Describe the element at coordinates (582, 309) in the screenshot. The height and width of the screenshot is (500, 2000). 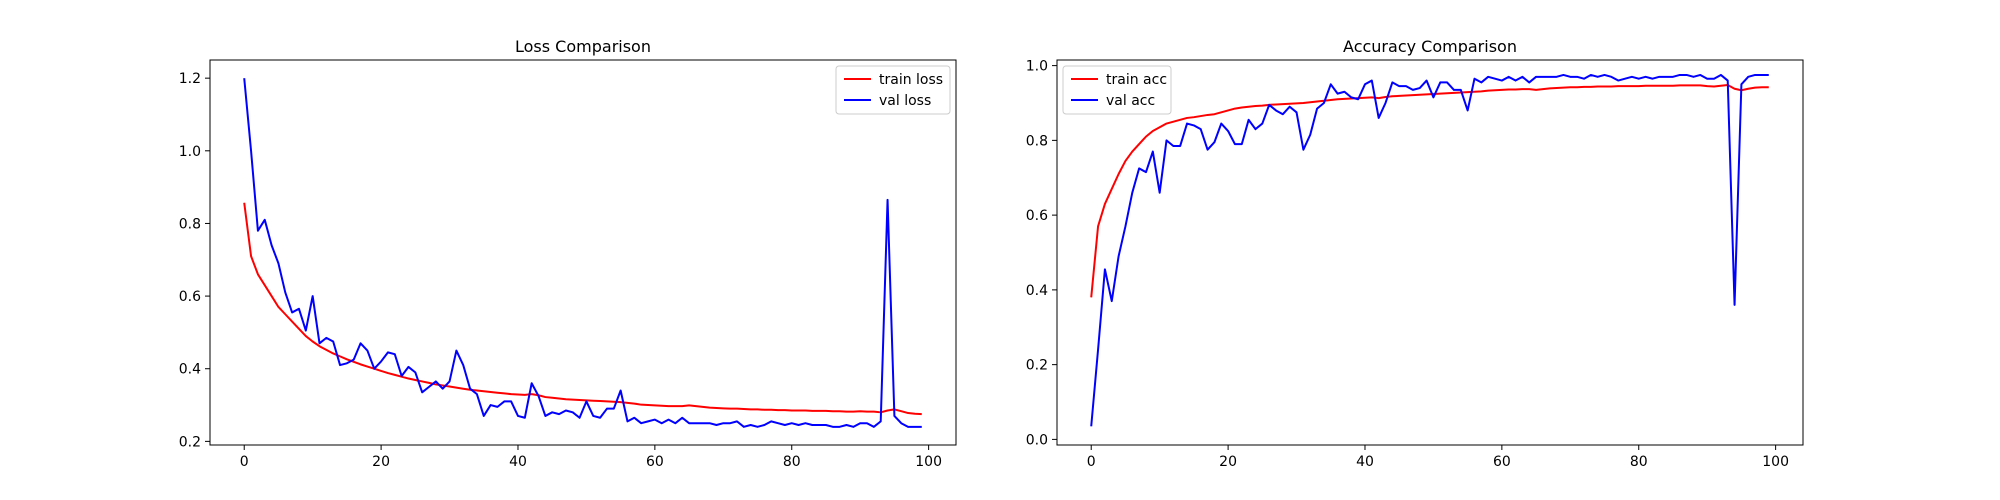
I see `series-line-train-loss` at that location.